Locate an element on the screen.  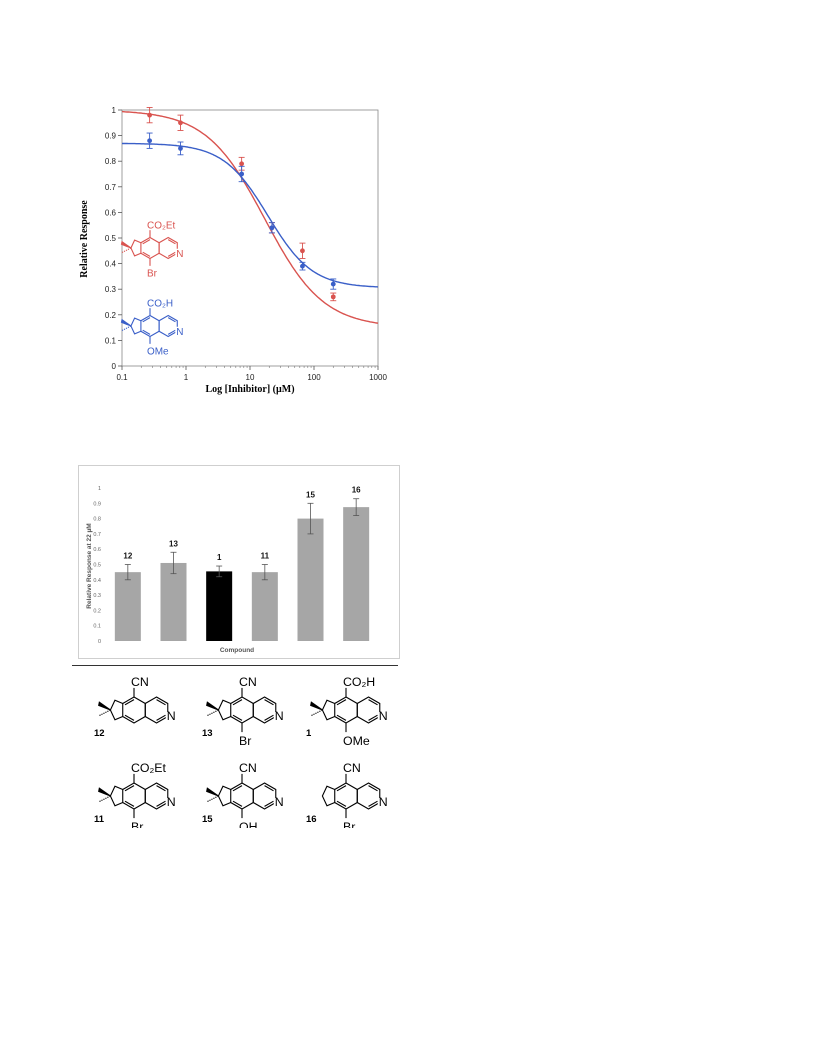
bar-y-tick-label: 0.7 is located at coordinates (97, 535).